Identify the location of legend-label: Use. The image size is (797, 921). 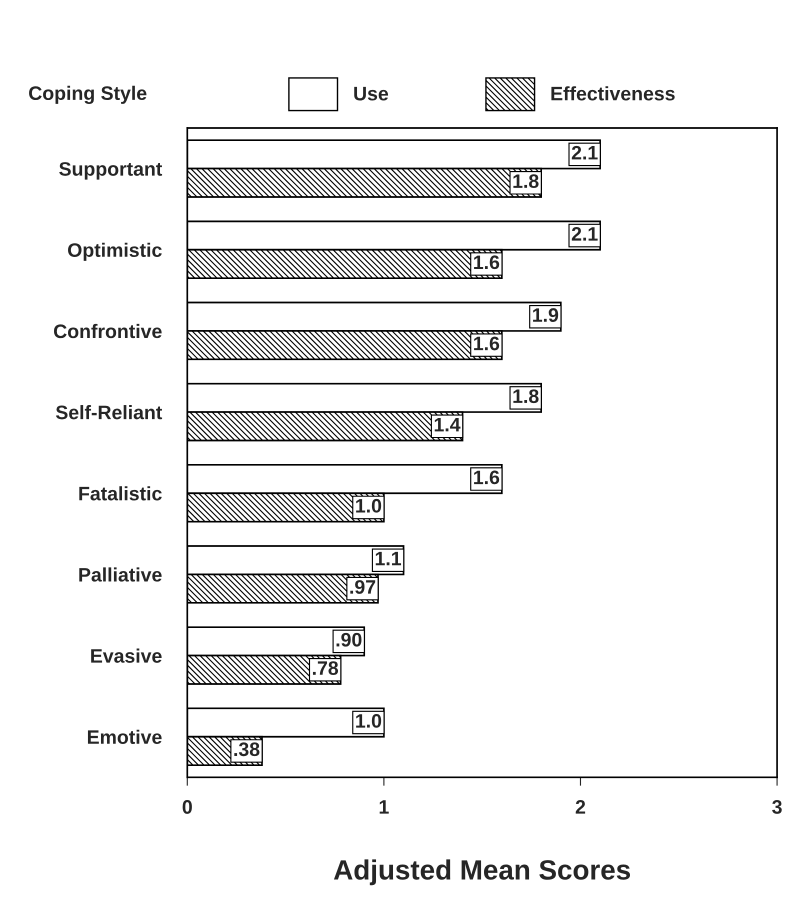
(371, 93).